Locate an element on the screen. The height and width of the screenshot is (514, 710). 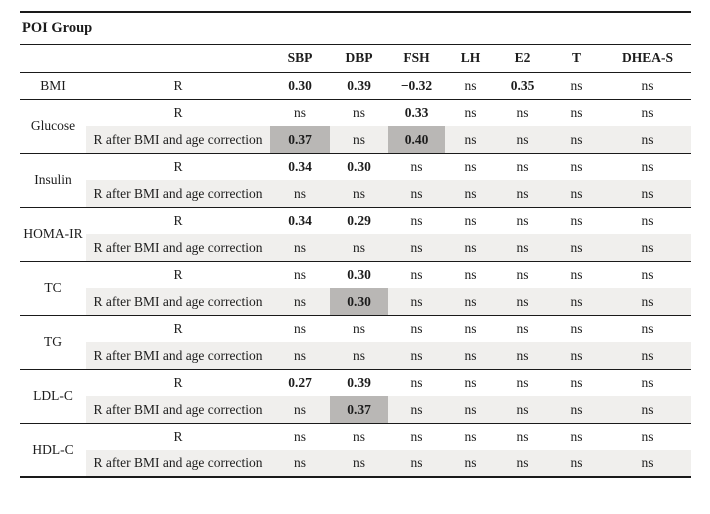
param-cell: HOMA-IR is located at coordinates (53, 234).